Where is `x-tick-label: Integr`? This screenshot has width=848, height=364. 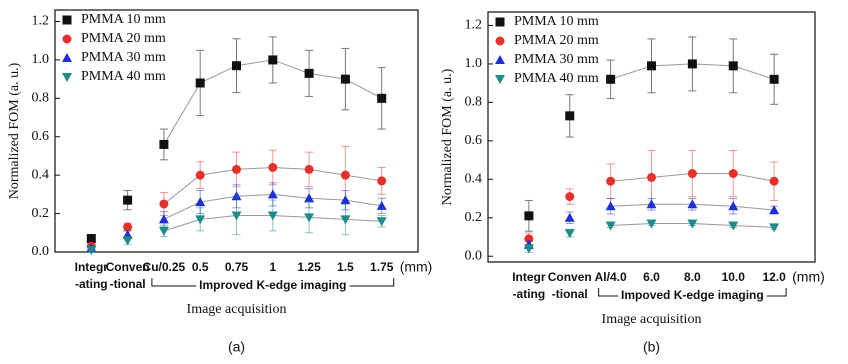 x-tick-label: Integr is located at coordinates (92, 267).